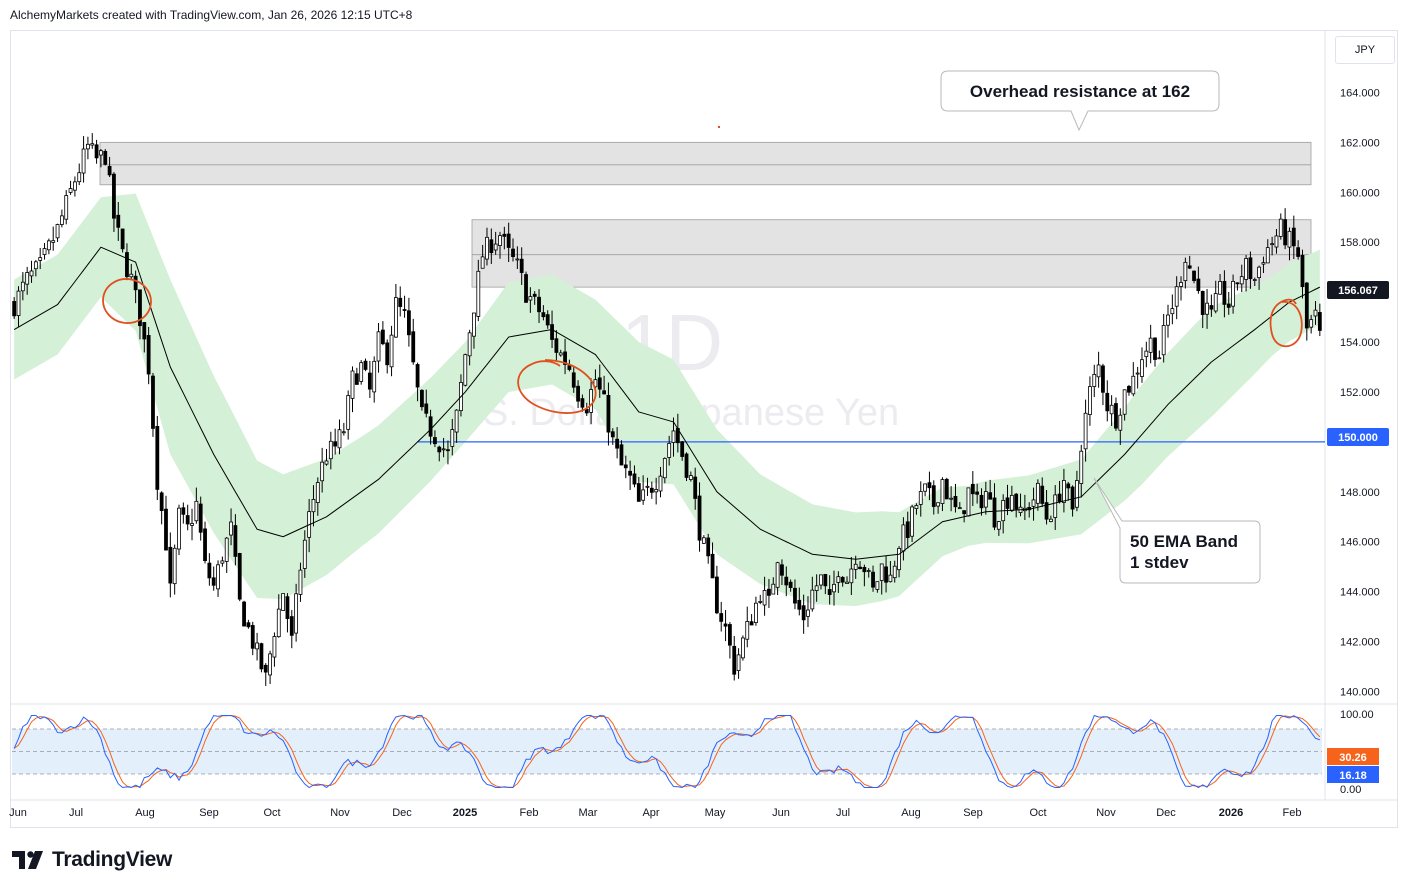  I want to click on stoch-tick-top: 100.00, so click(1357, 715).